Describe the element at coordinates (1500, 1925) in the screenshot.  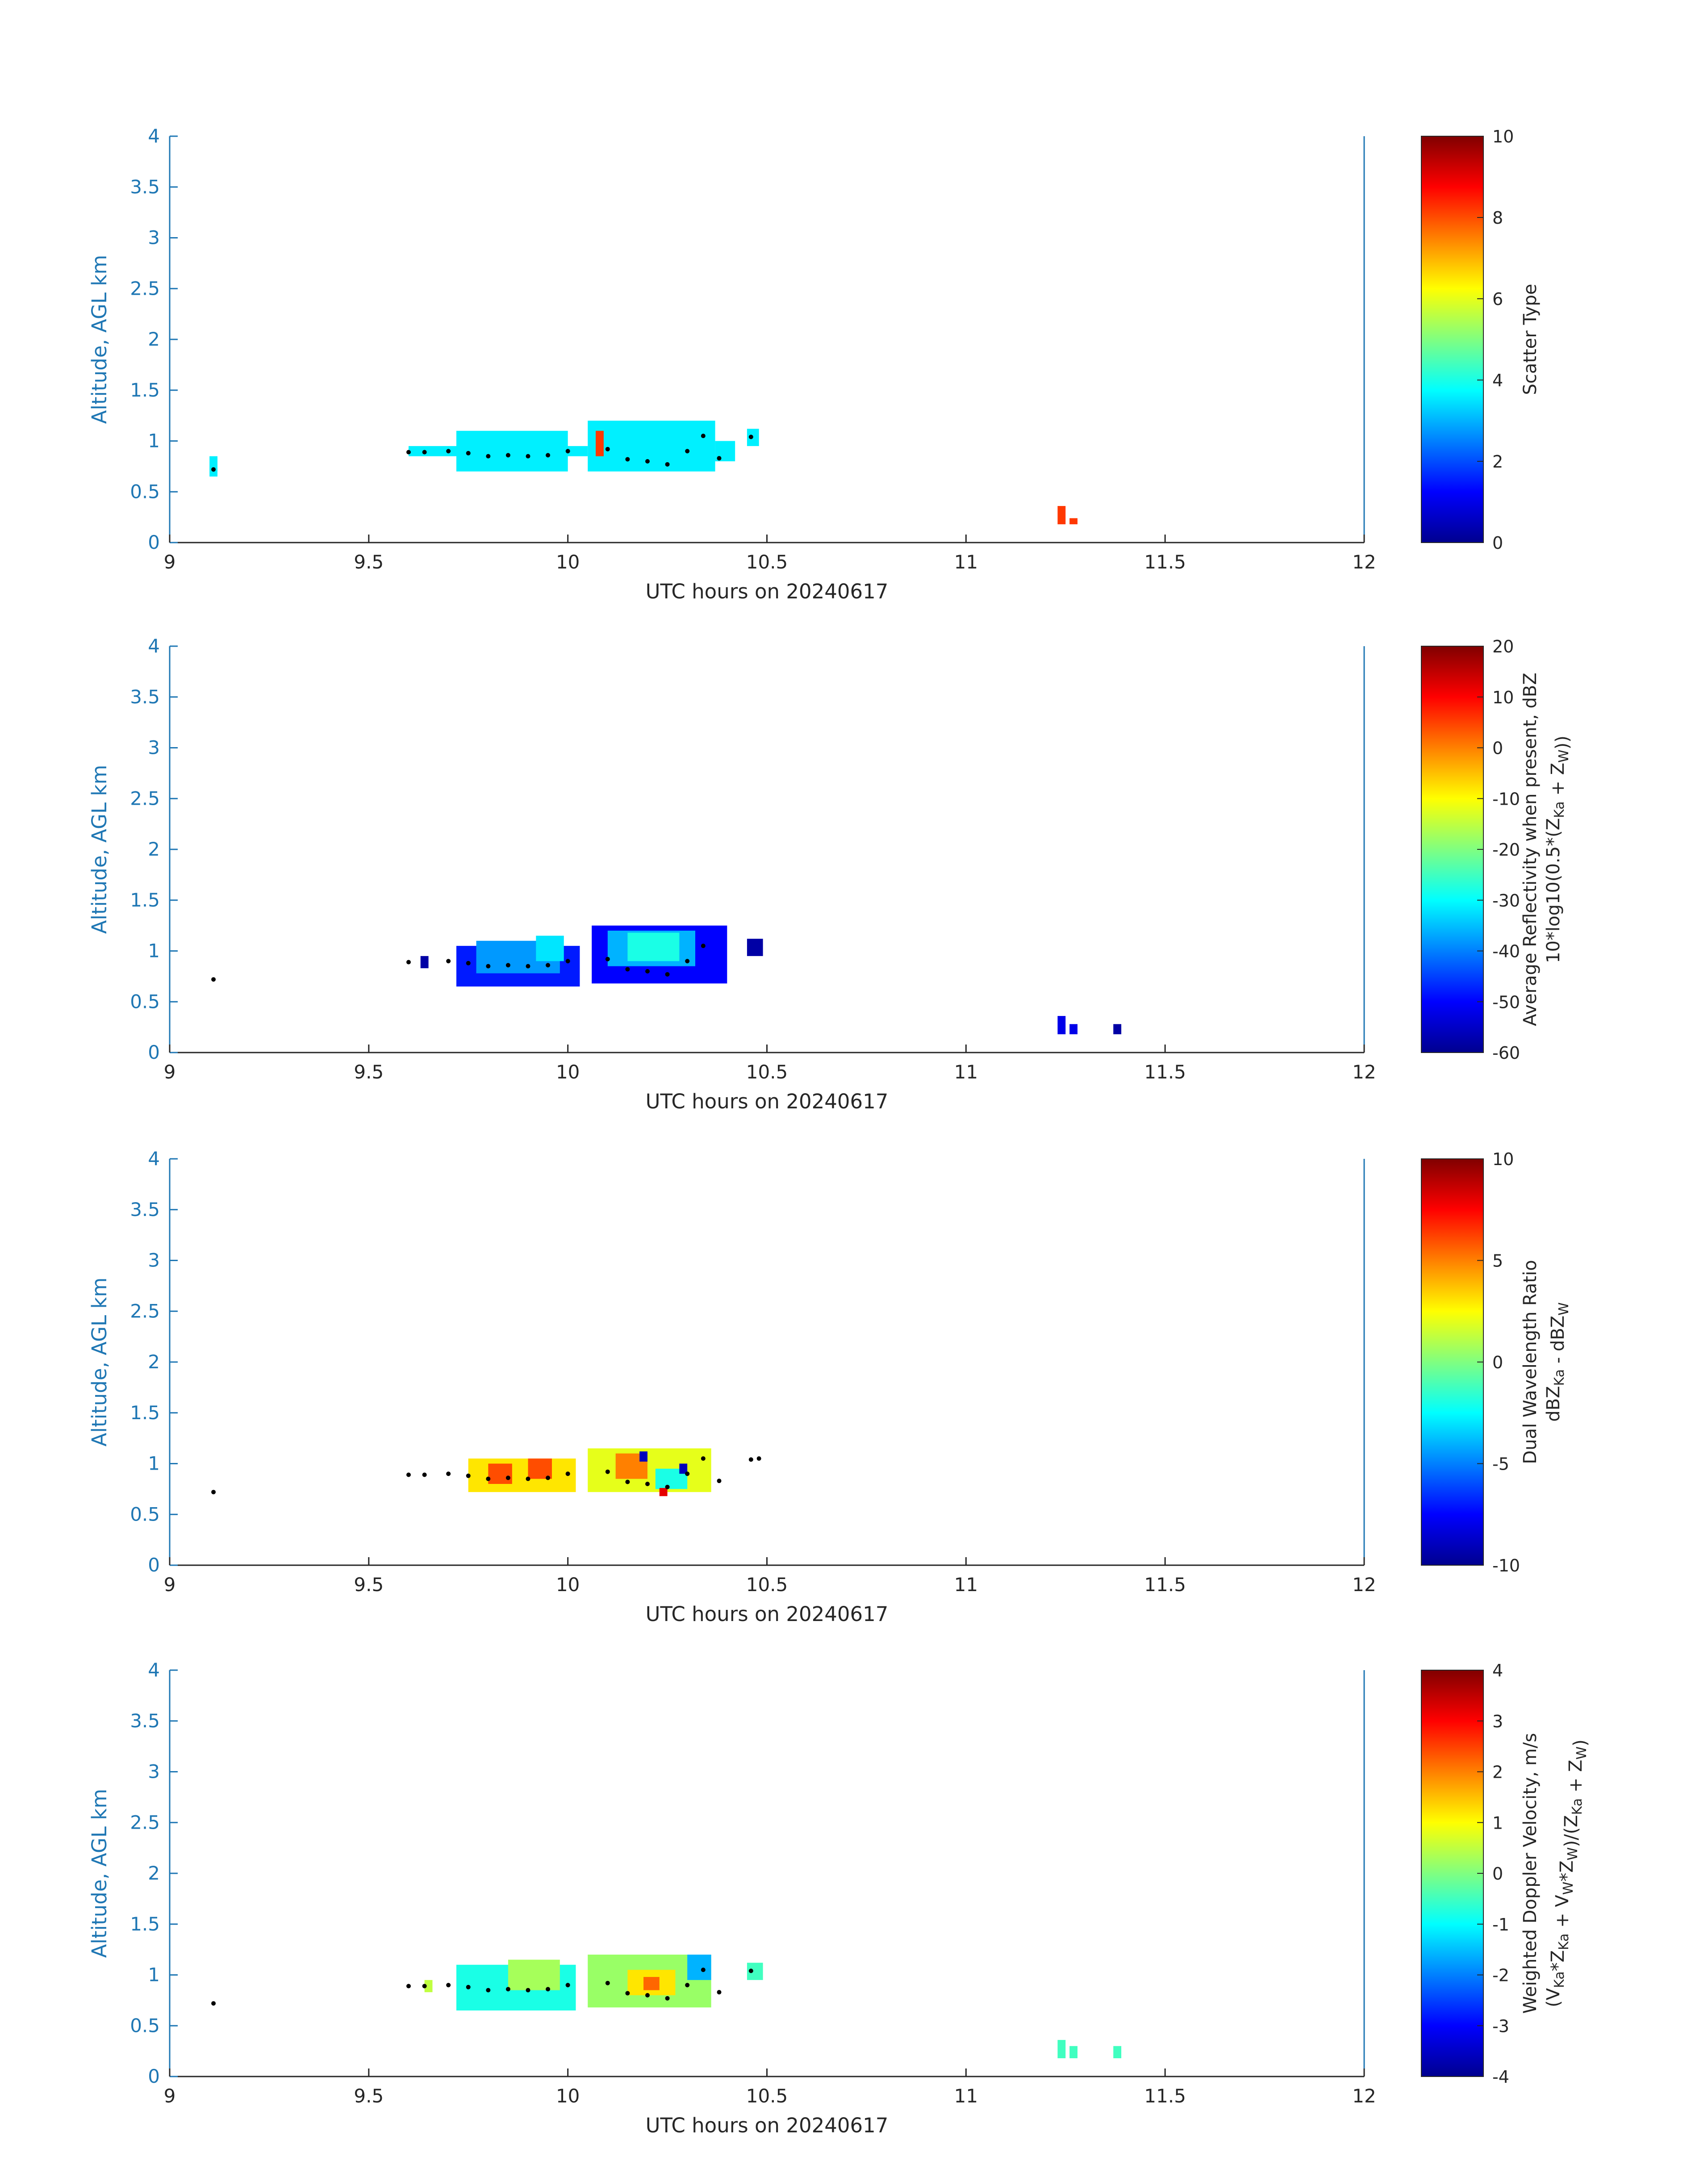
I see `colorbar-tick-label: -1` at that location.